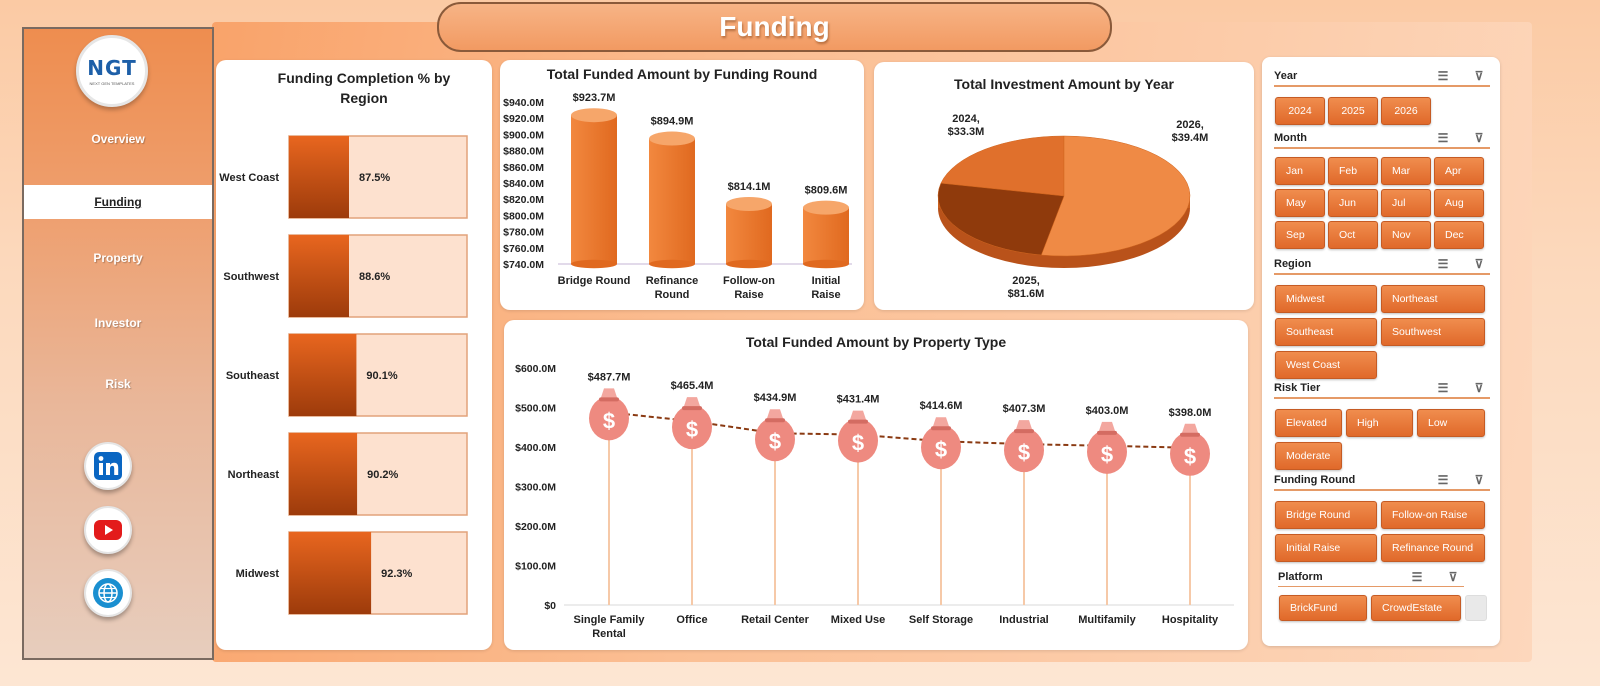 The image size is (1600, 686). Describe the element at coordinates (374, 178) in the screenshot. I see `completion-data-label: 87.5%` at that location.